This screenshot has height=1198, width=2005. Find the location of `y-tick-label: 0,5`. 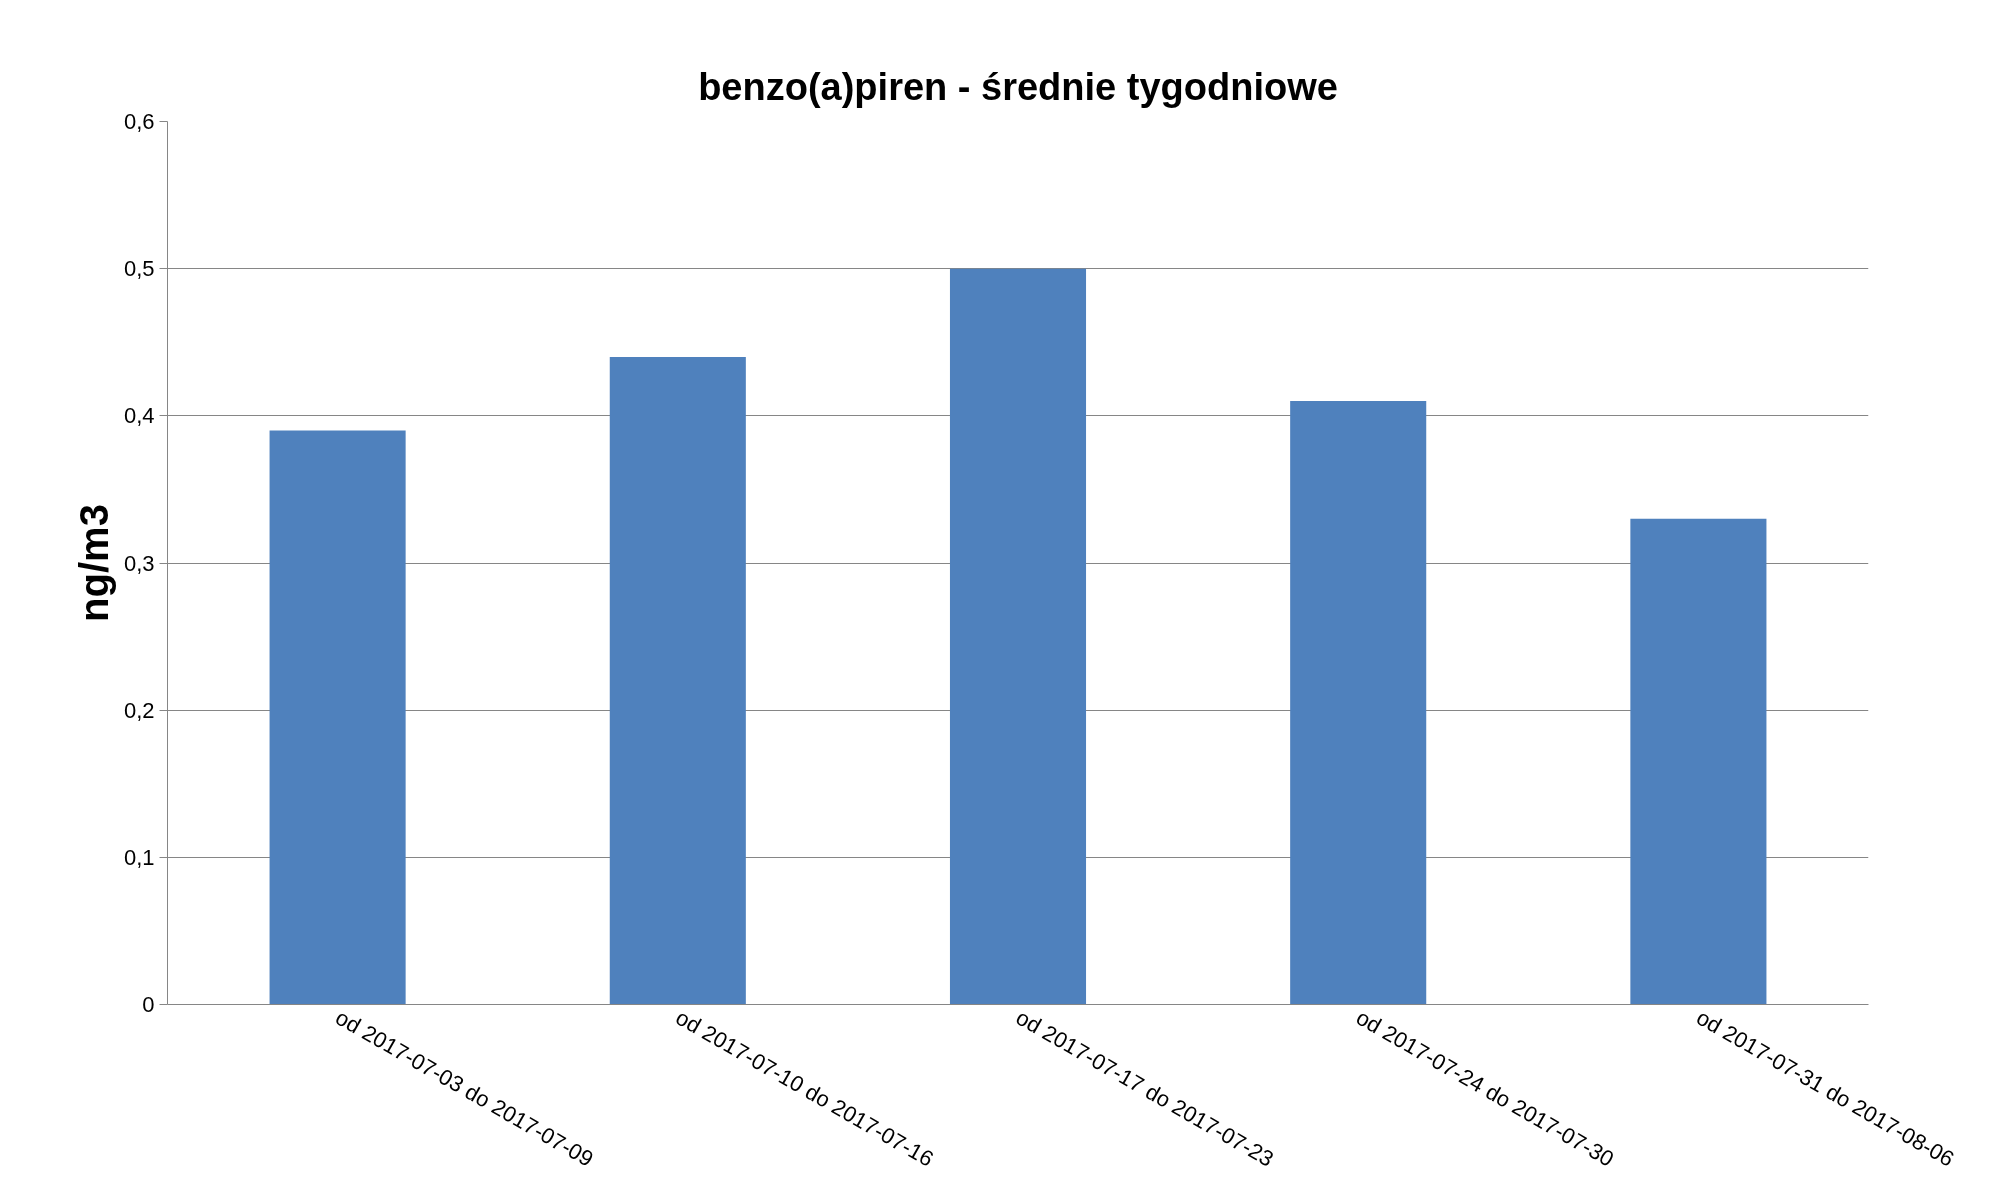

y-tick-label: 0,5 is located at coordinates (139, 269).